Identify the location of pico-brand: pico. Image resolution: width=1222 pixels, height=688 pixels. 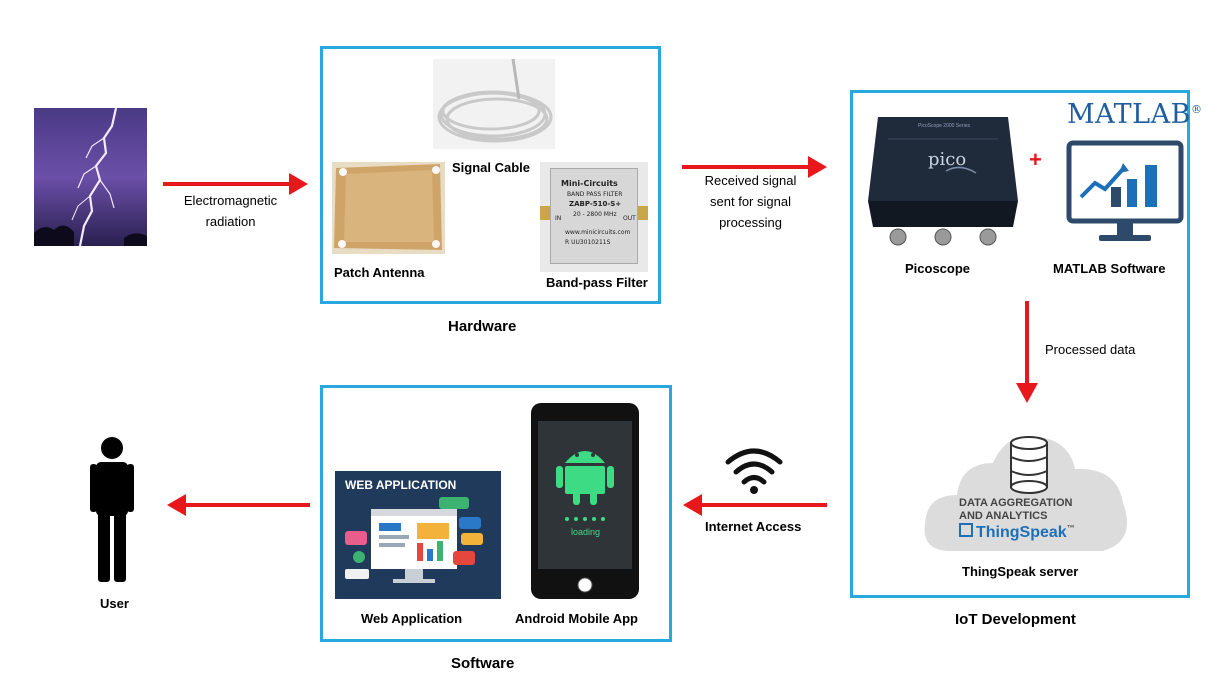
(947, 159).